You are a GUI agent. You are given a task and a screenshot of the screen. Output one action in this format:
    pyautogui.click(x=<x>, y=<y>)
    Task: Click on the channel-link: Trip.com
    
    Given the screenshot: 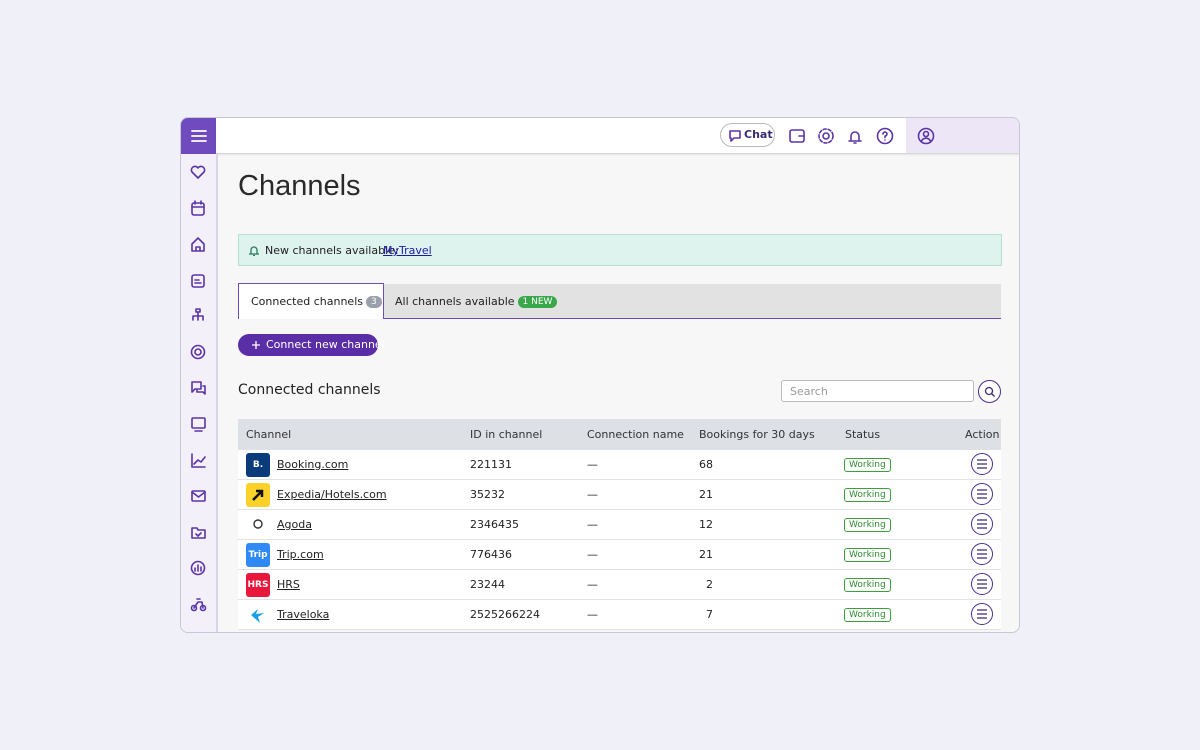 What is the action you would take?
    pyautogui.click(x=300, y=554)
    